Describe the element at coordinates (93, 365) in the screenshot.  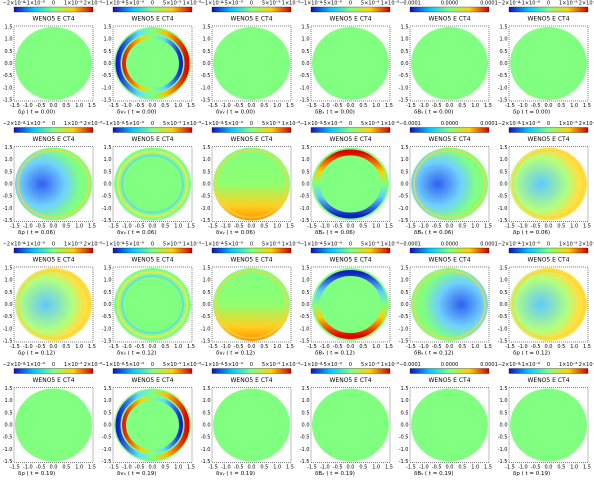
I see `colorbar-tick-label: 2×10⁻⁸` at that location.